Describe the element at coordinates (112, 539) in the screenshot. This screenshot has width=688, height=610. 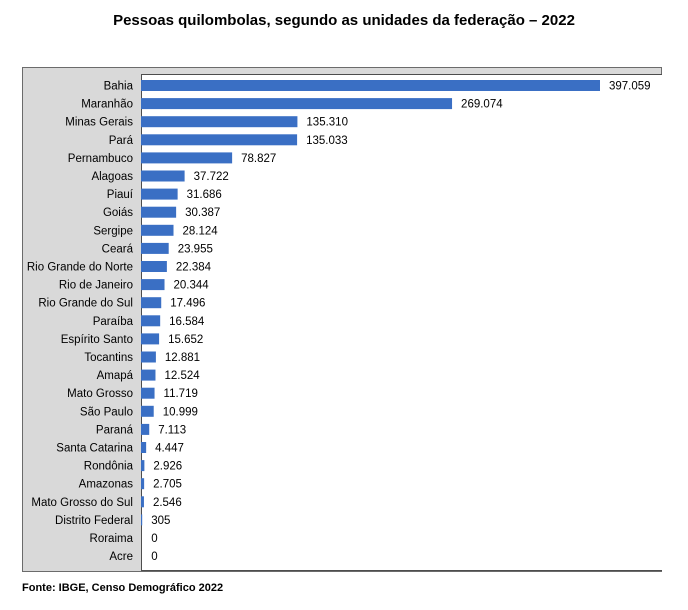
I see `category-label-roraima: Roraima` at that location.